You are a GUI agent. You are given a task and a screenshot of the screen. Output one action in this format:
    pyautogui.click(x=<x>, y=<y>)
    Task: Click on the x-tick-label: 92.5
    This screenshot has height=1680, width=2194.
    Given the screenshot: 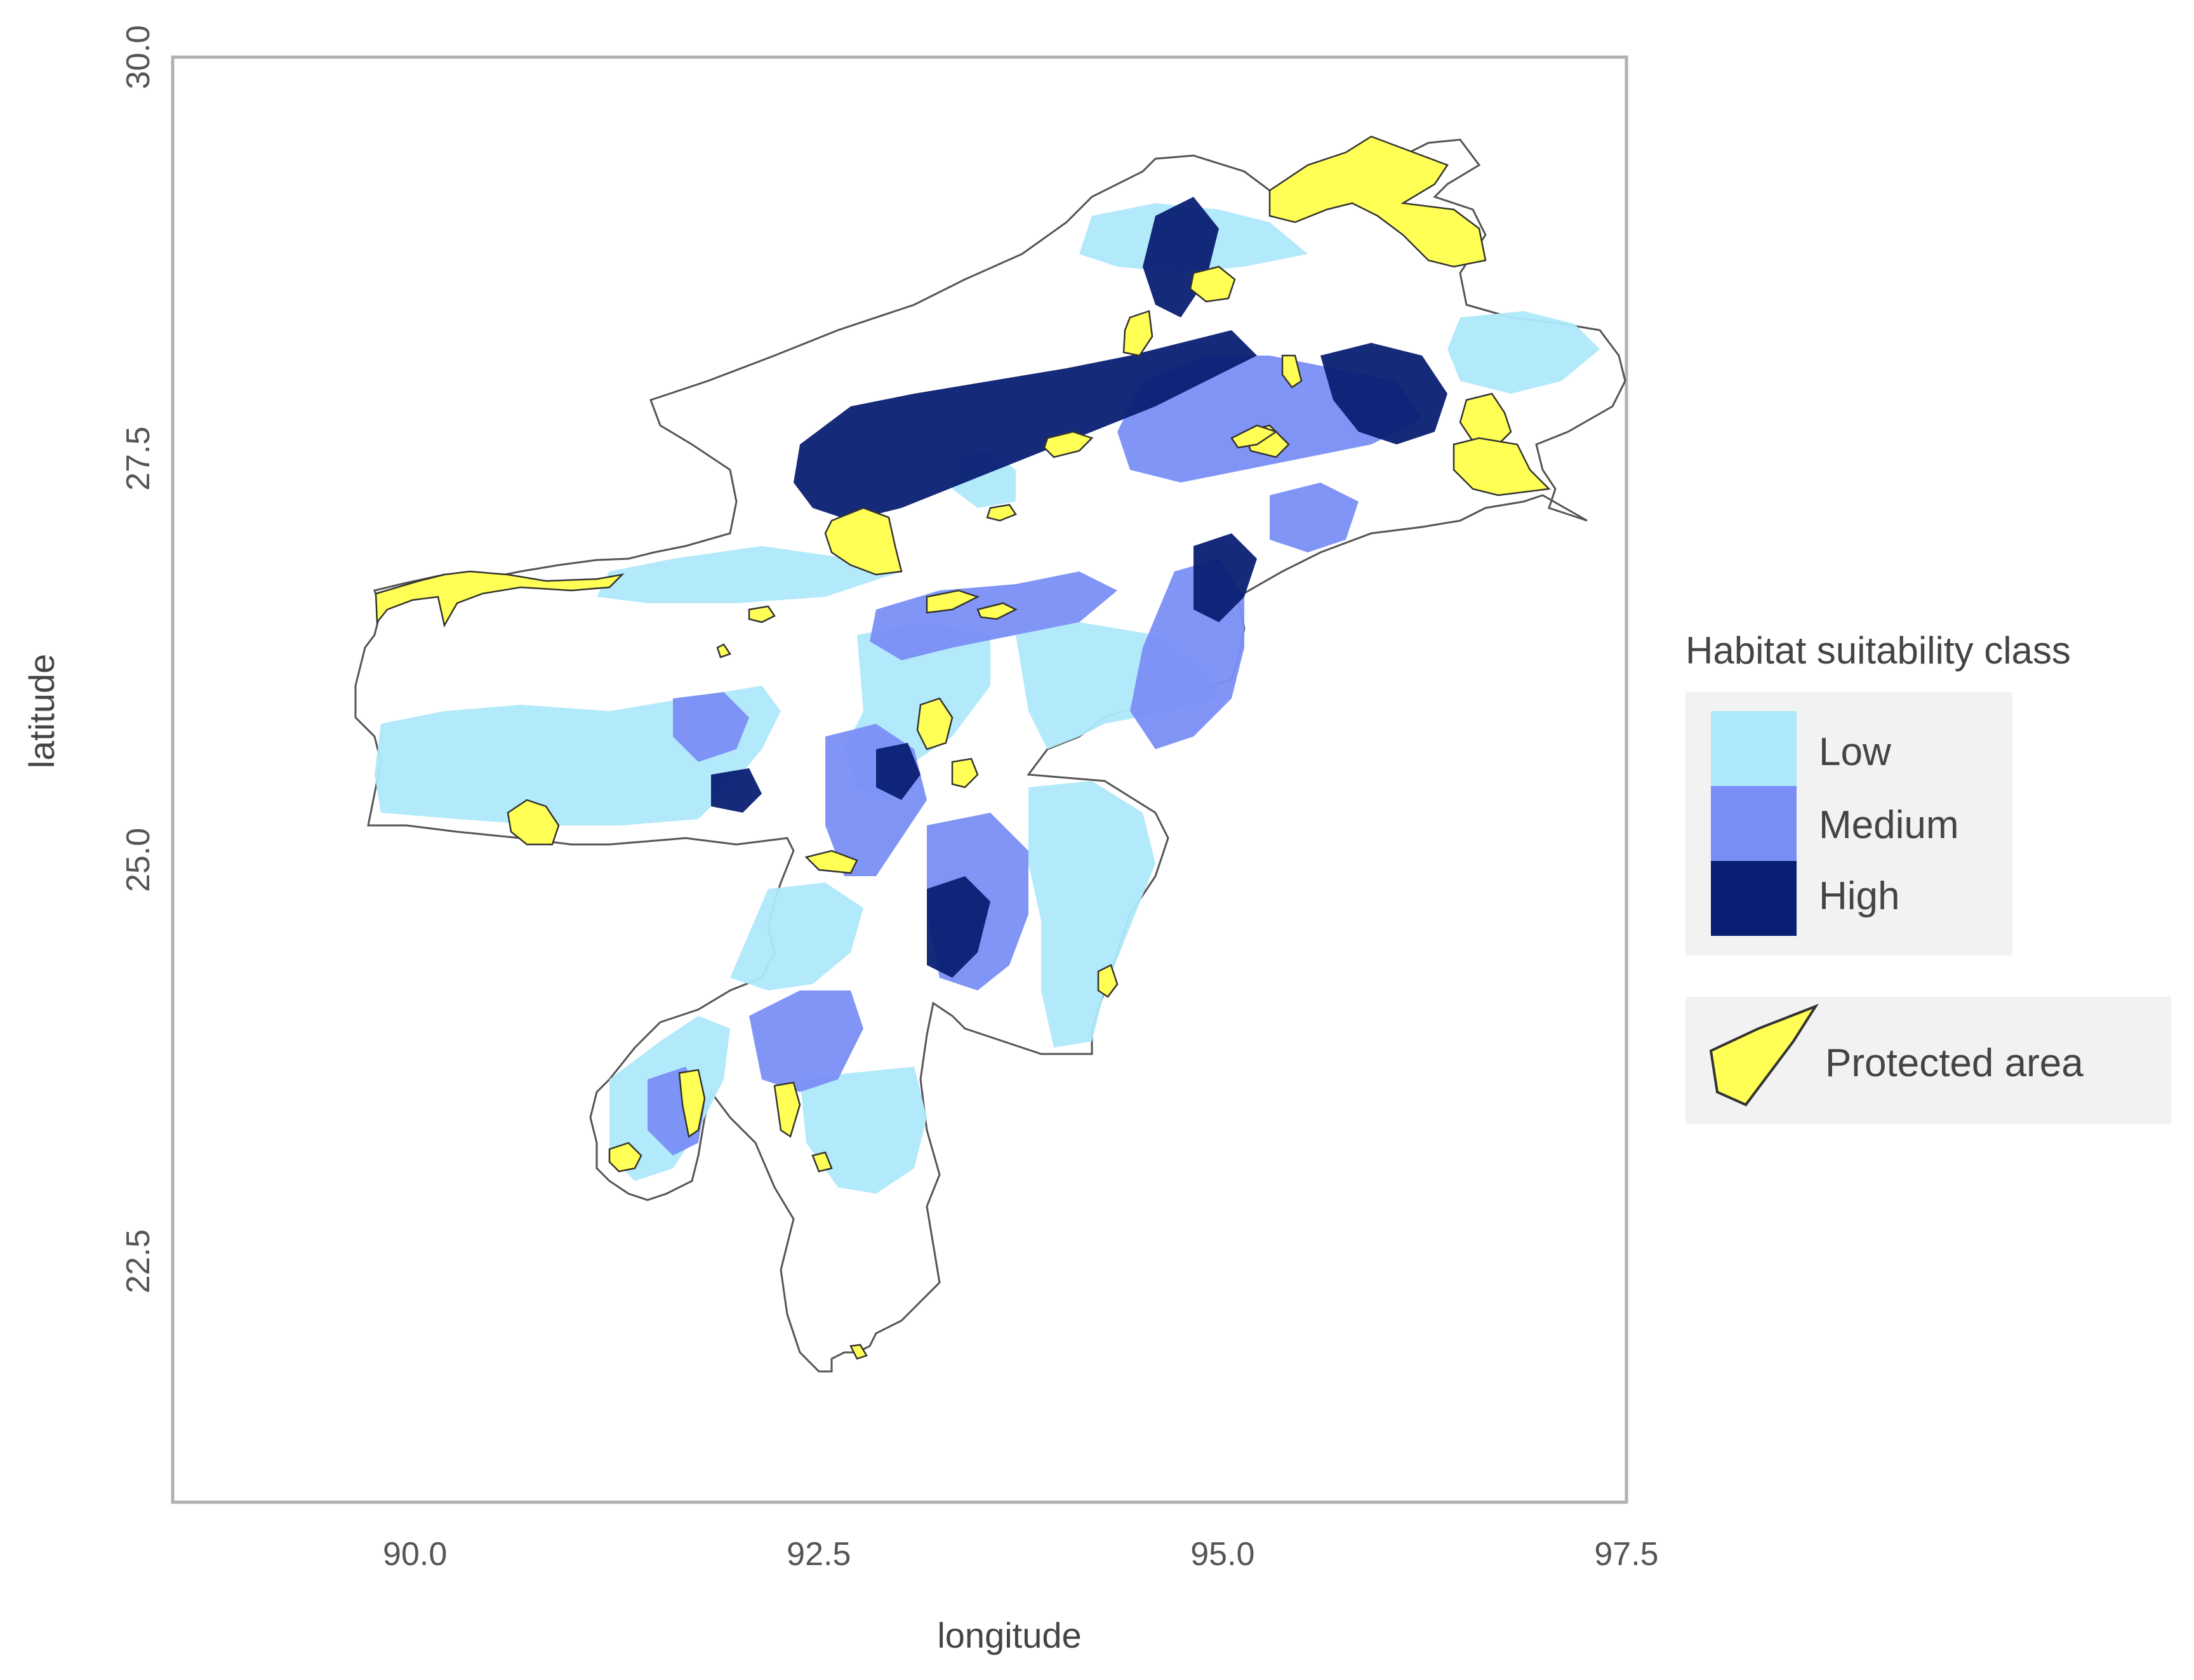 What is the action you would take?
    pyautogui.click(x=819, y=1554)
    